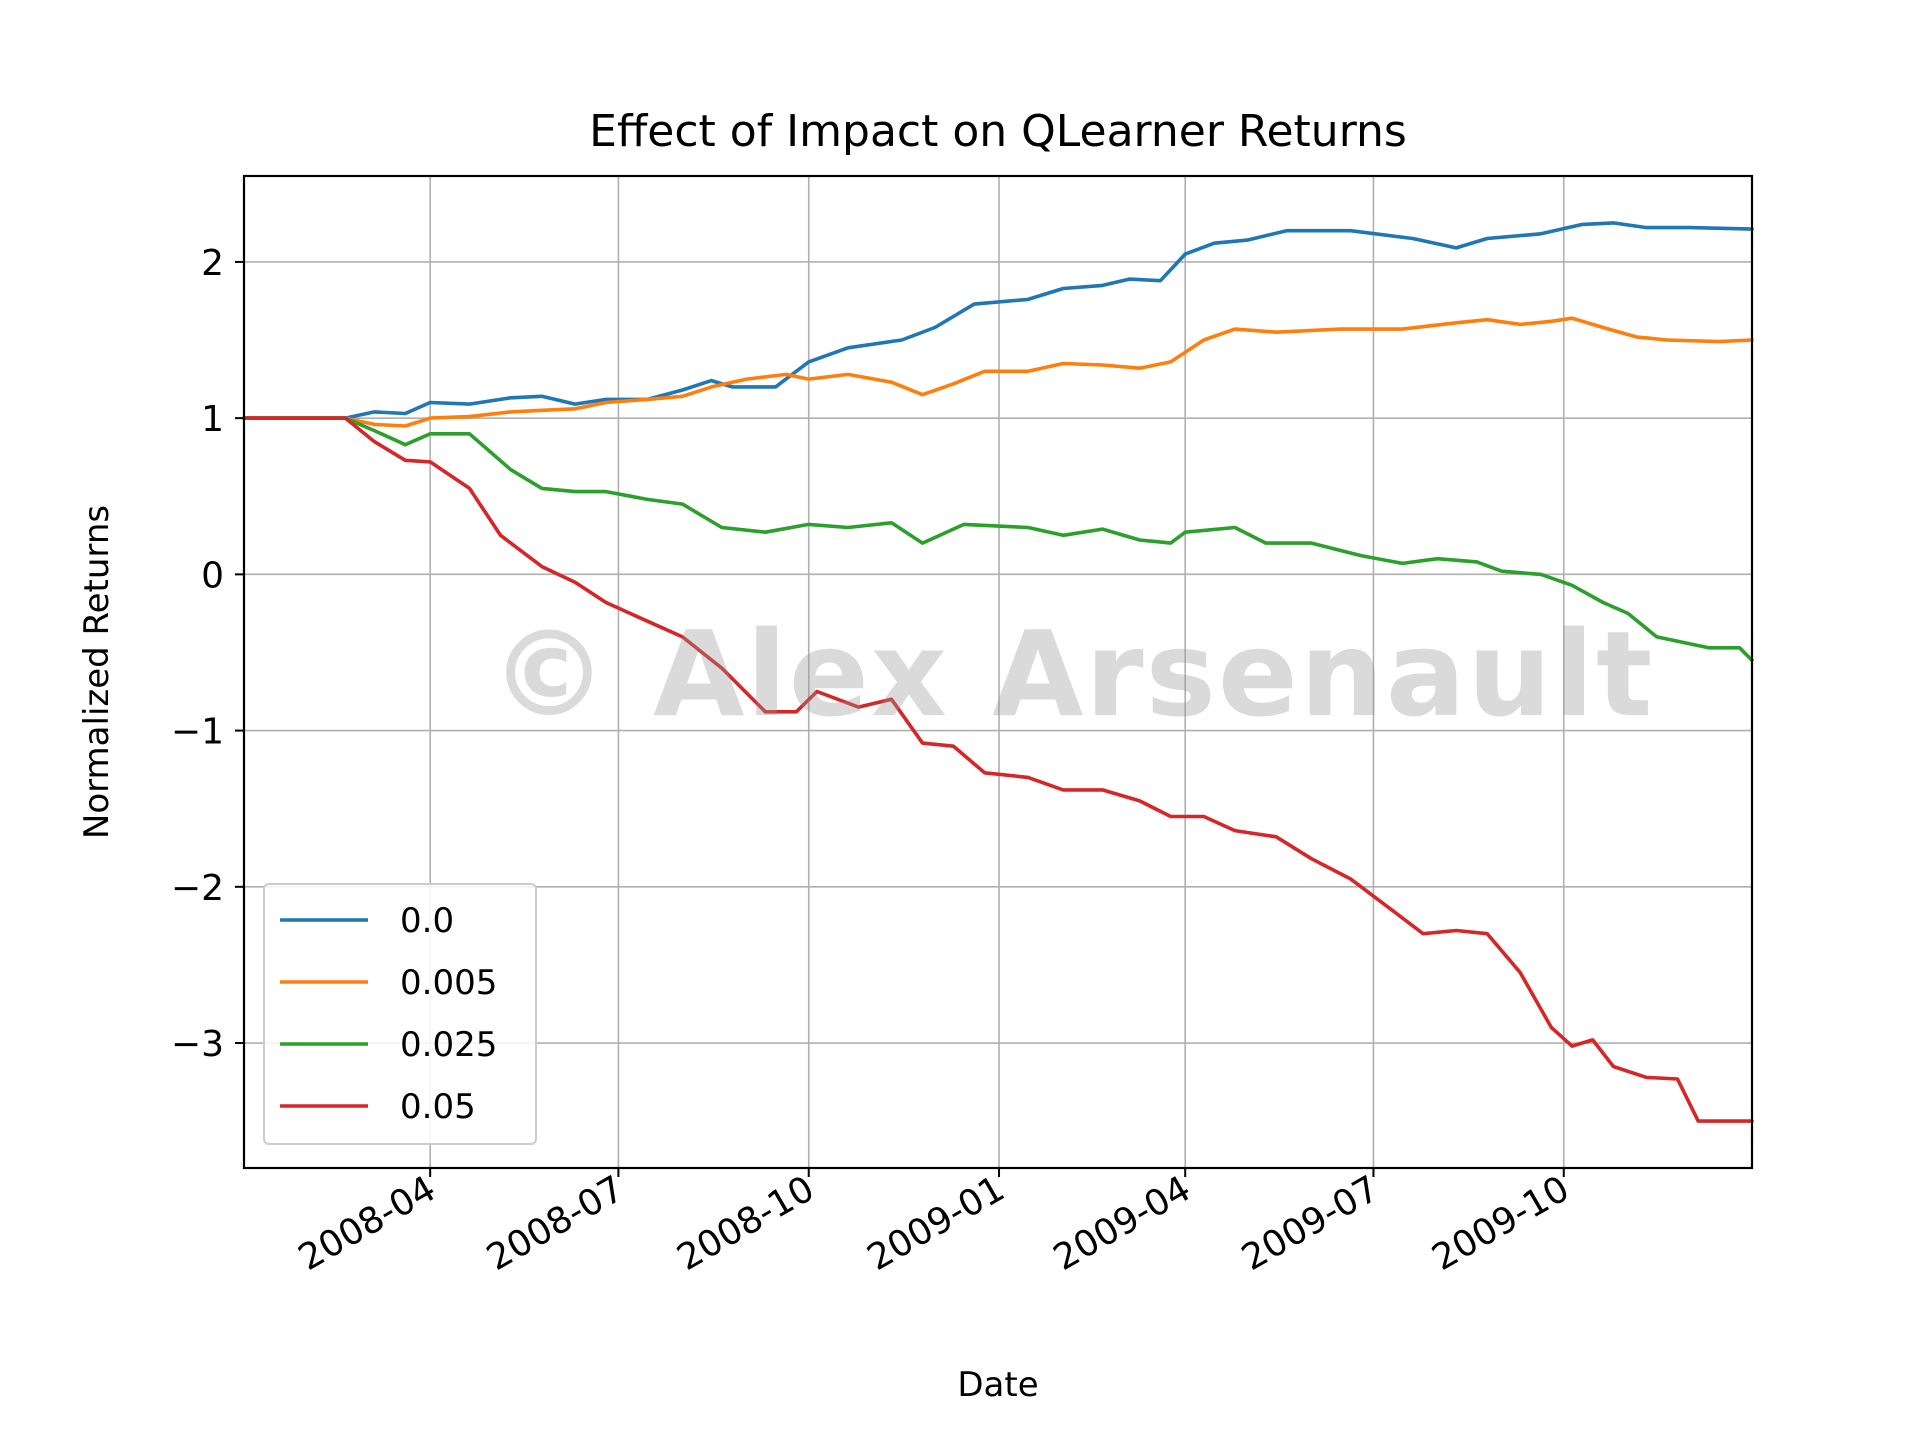  Describe the element at coordinates (998, 131) in the screenshot. I see `chart-title: Effect of Impact on QLearner Returns` at that location.